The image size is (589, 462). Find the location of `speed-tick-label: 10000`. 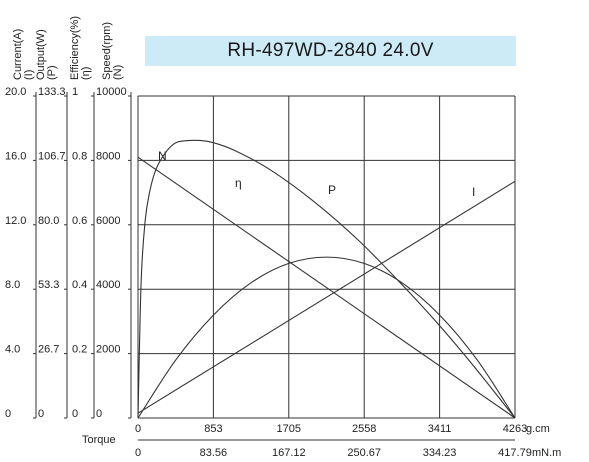

speed-tick-label: 10000 is located at coordinates (111, 92).